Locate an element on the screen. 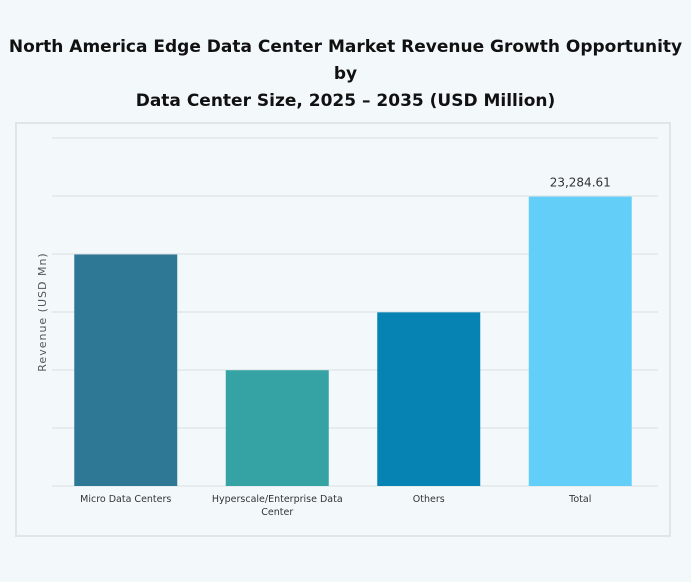 The width and height of the screenshot is (691, 582). x-tick-label: Hyperscale/Enterprise Data is located at coordinates (277, 499).